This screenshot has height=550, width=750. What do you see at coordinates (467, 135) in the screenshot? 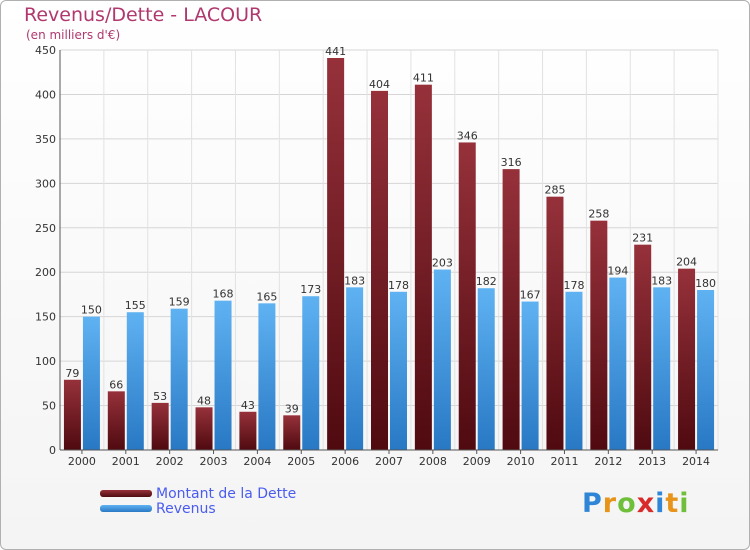
I see `data-label: 346` at bounding box center [467, 135].